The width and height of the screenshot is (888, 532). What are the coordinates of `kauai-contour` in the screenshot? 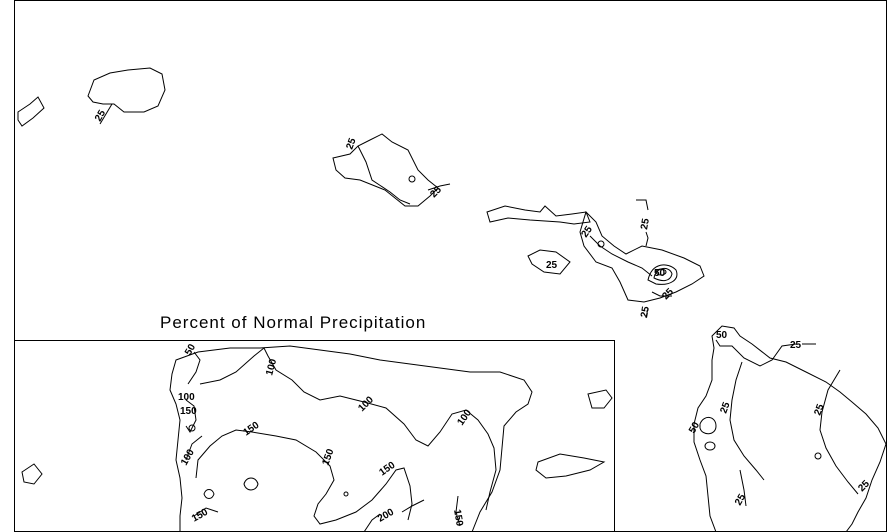 It's located at (106, 114).